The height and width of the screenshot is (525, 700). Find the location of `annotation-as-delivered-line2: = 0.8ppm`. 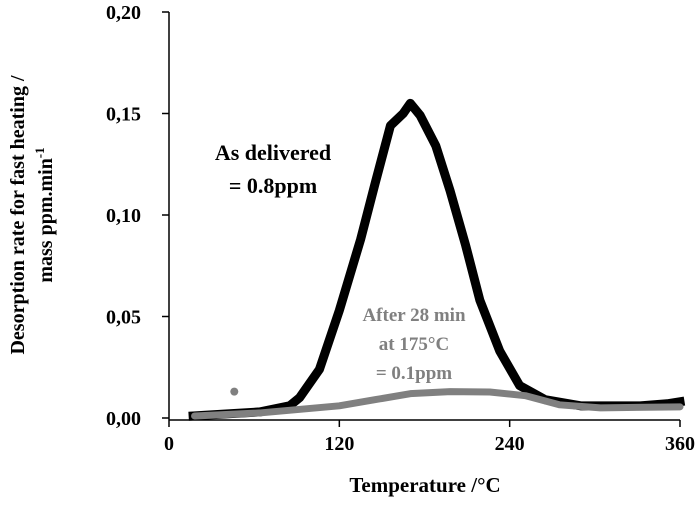

annotation-as-delivered-line2: = 0.8ppm is located at coordinates (273, 185).